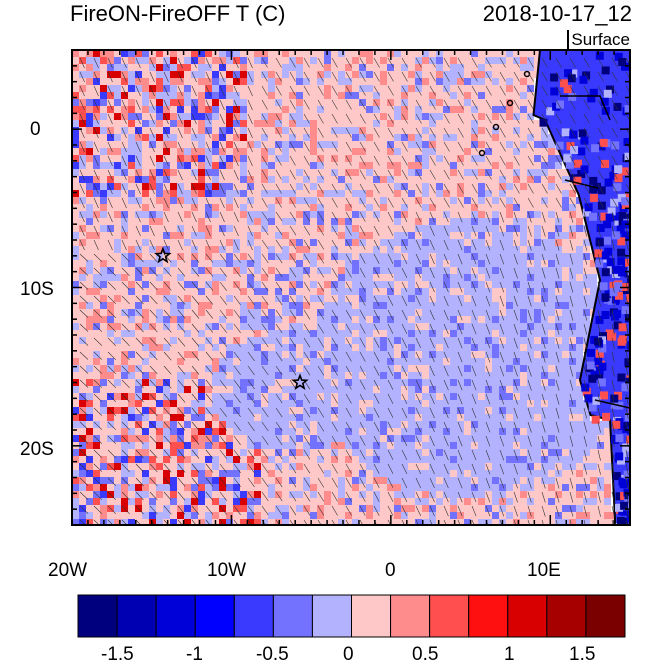 This screenshot has height=667, width=650. I want to click on colorbar-label-6: 1, so click(509, 654).